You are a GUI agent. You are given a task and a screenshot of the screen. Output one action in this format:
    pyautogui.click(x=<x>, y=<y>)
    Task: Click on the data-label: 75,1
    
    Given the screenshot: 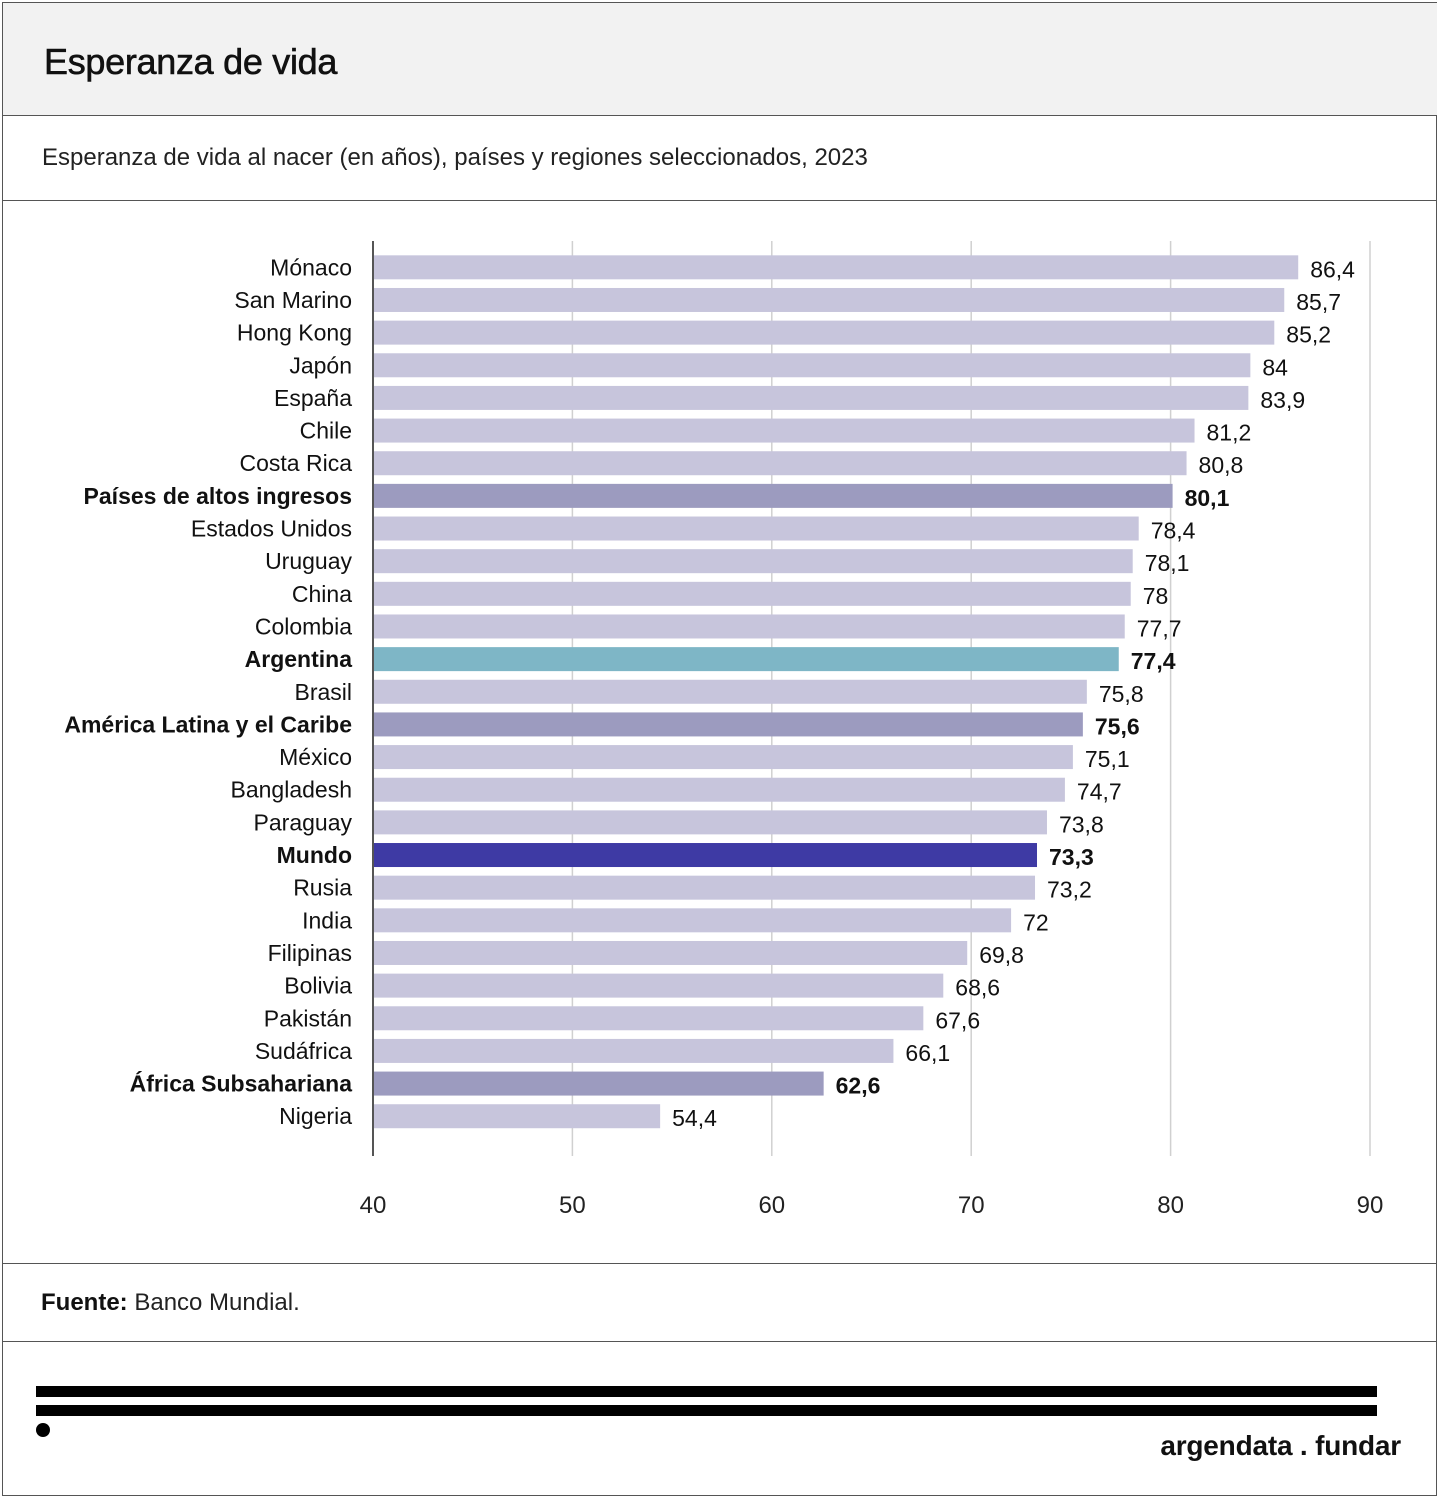 What is the action you would take?
    pyautogui.click(x=1107, y=759)
    